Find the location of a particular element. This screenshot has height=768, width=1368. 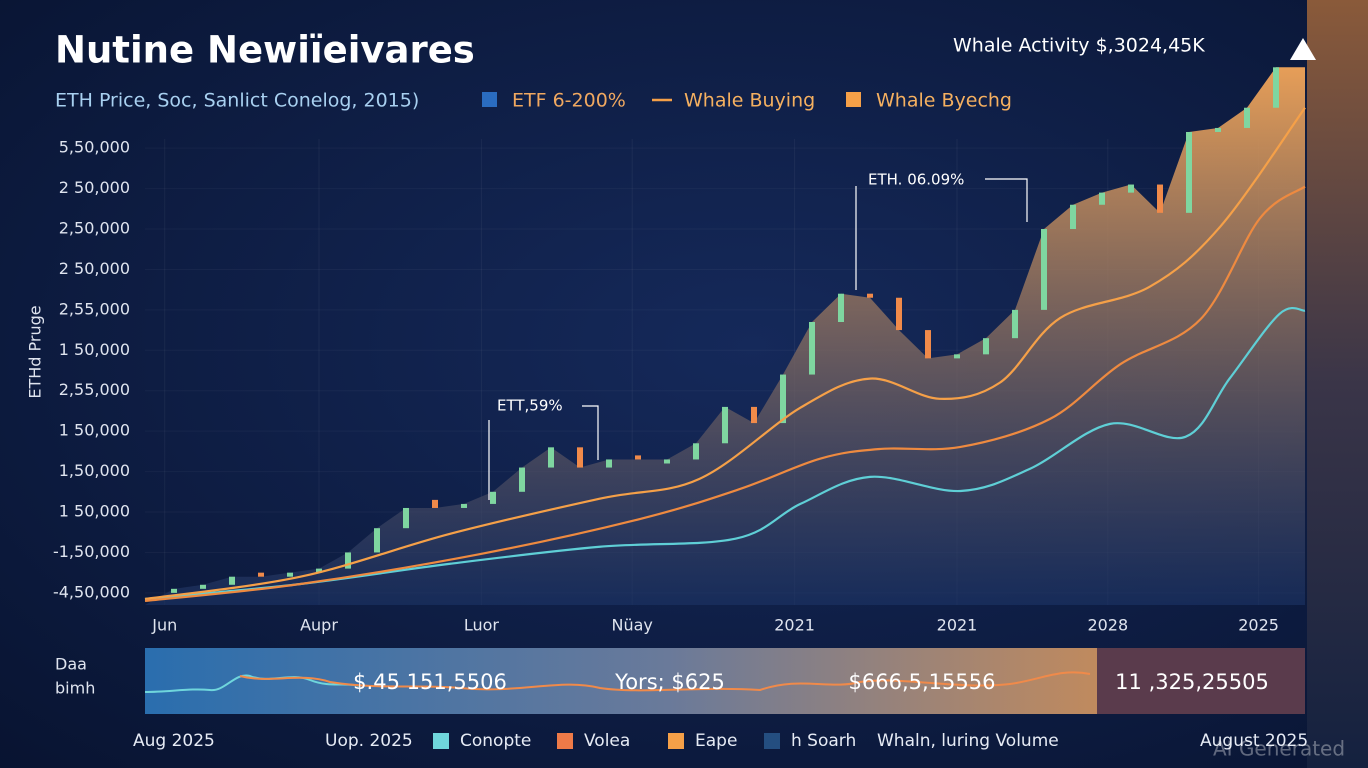

legend-label: ETF 6-200% is located at coordinates (569, 101).